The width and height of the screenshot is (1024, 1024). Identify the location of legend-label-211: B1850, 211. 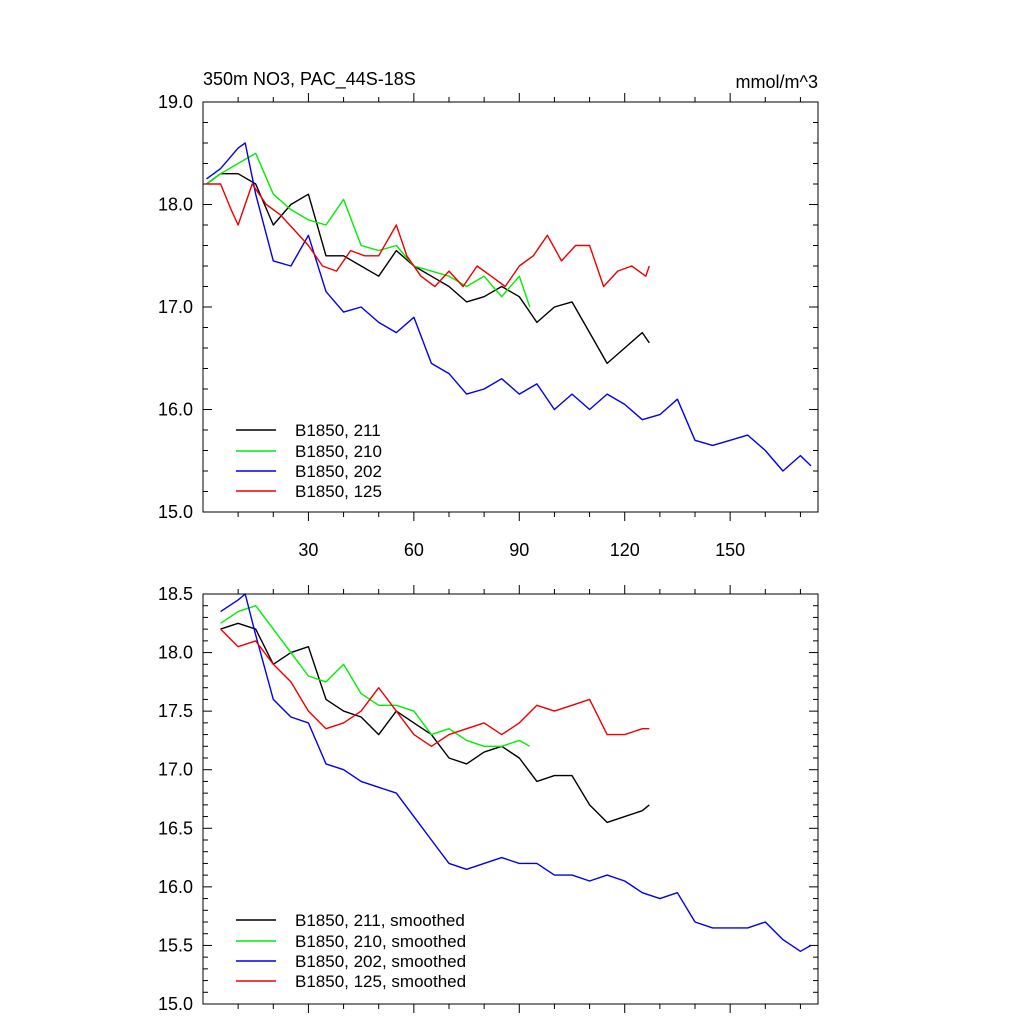
(338, 430).